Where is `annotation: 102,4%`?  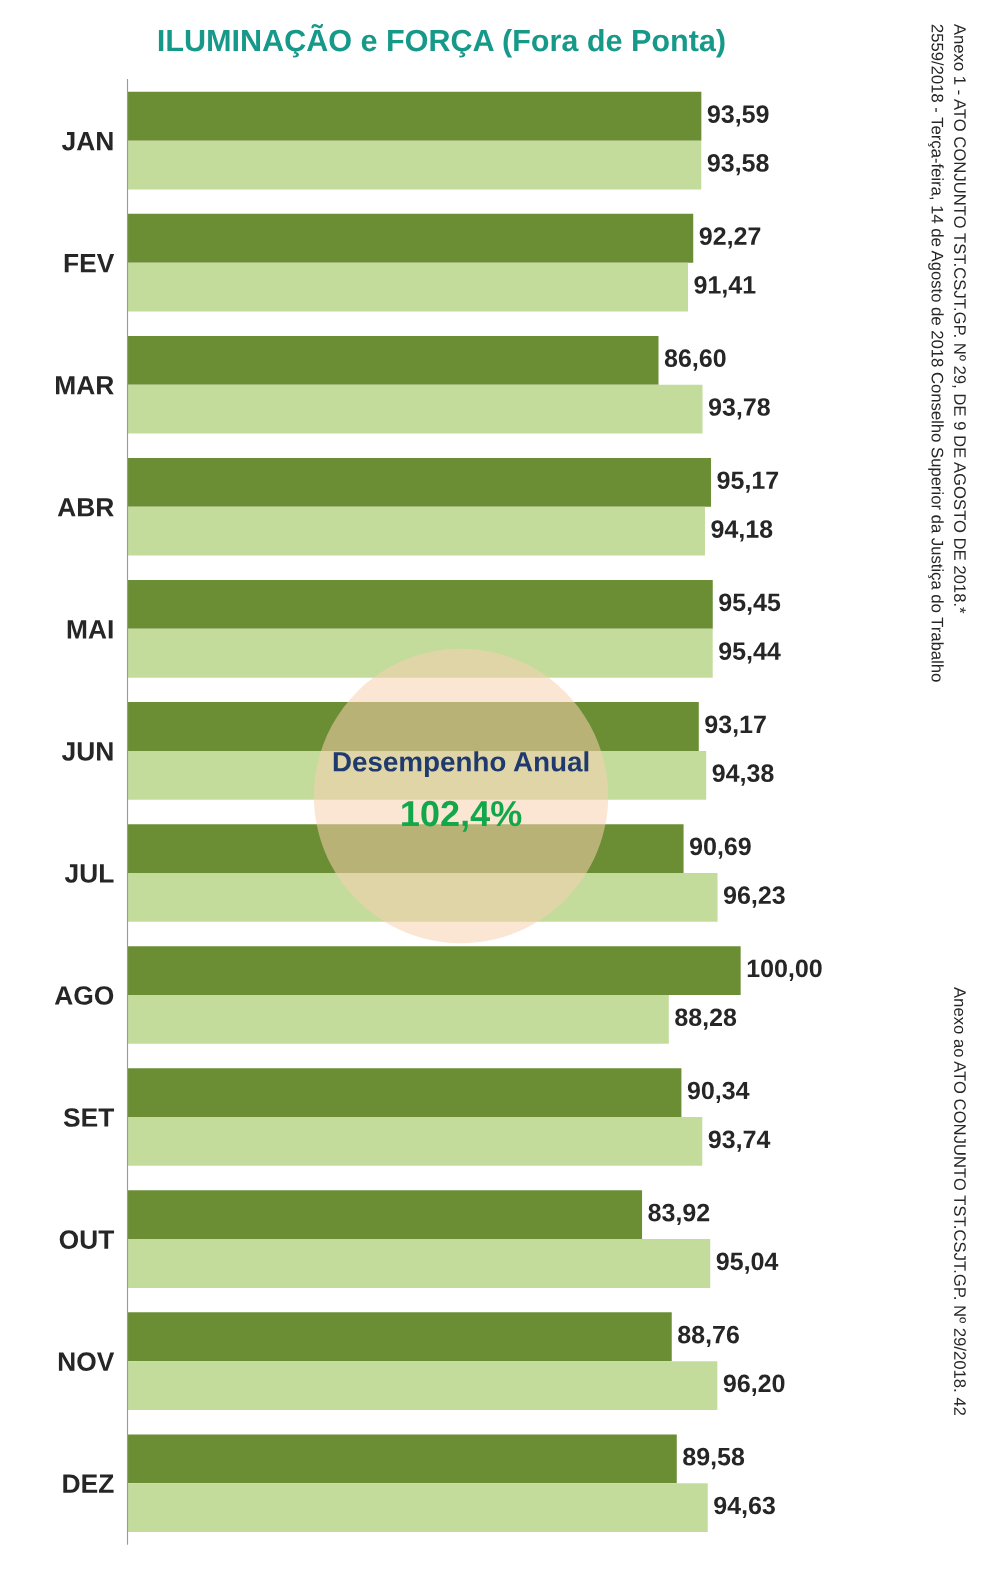
annotation: 102,4% is located at coordinates (462, 816).